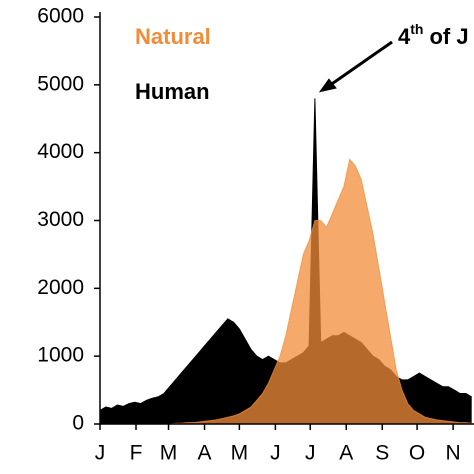  I want to click on y-tick-label: 2000, so click(60, 287).